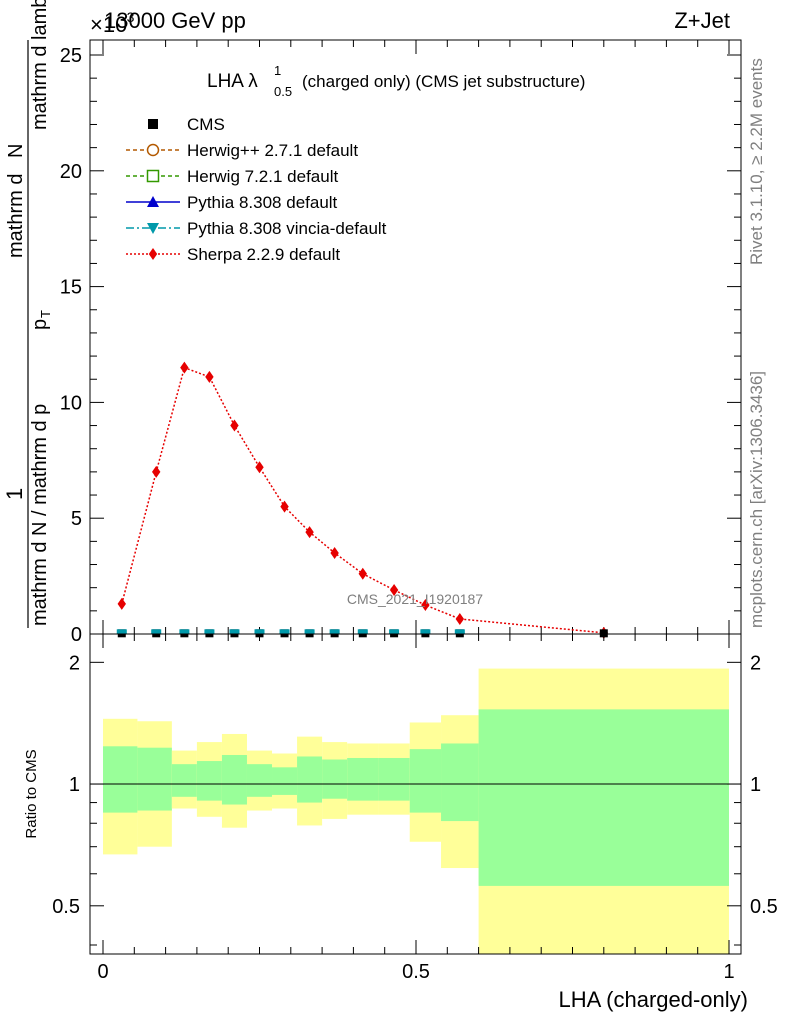  Describe the element at coordinates (40, 324) in the screenshot. I see `y-label-pt: p` at that location.